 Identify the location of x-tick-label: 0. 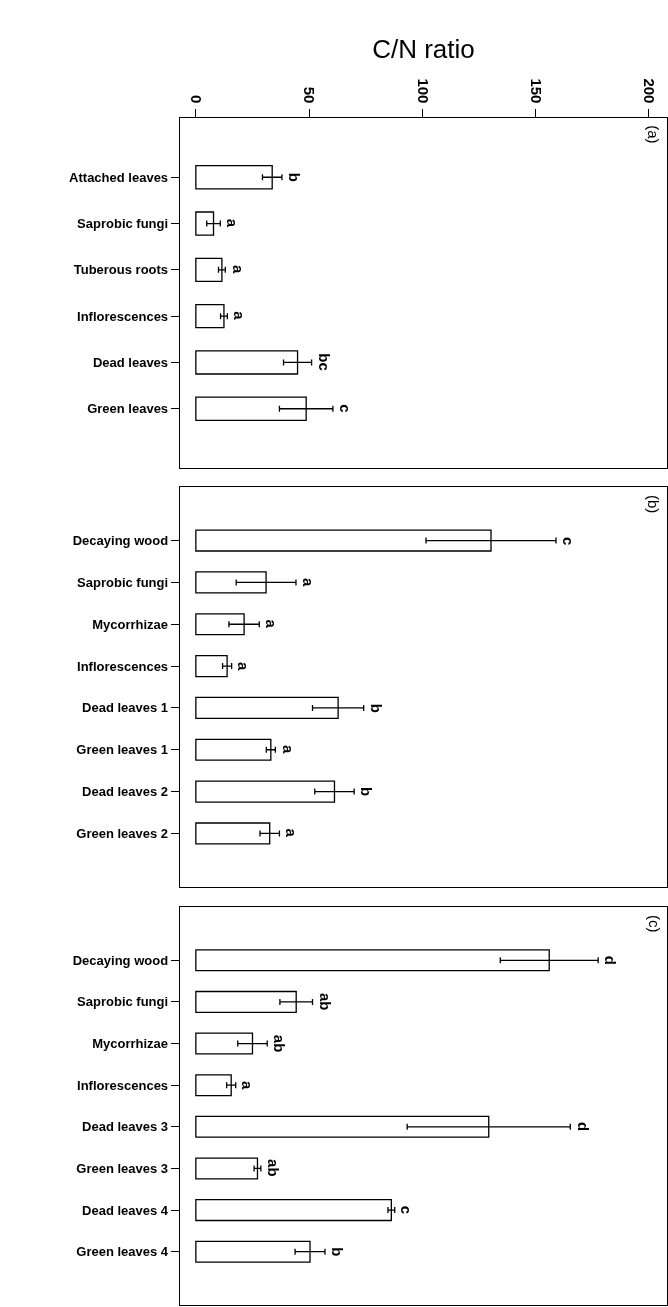
(196, 99).